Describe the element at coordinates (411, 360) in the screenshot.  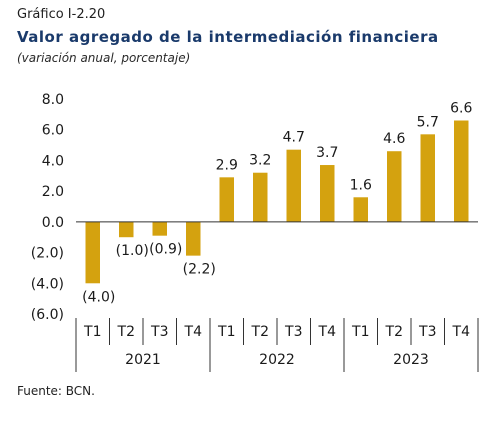
I see `x-group-label: 2023` at that location.